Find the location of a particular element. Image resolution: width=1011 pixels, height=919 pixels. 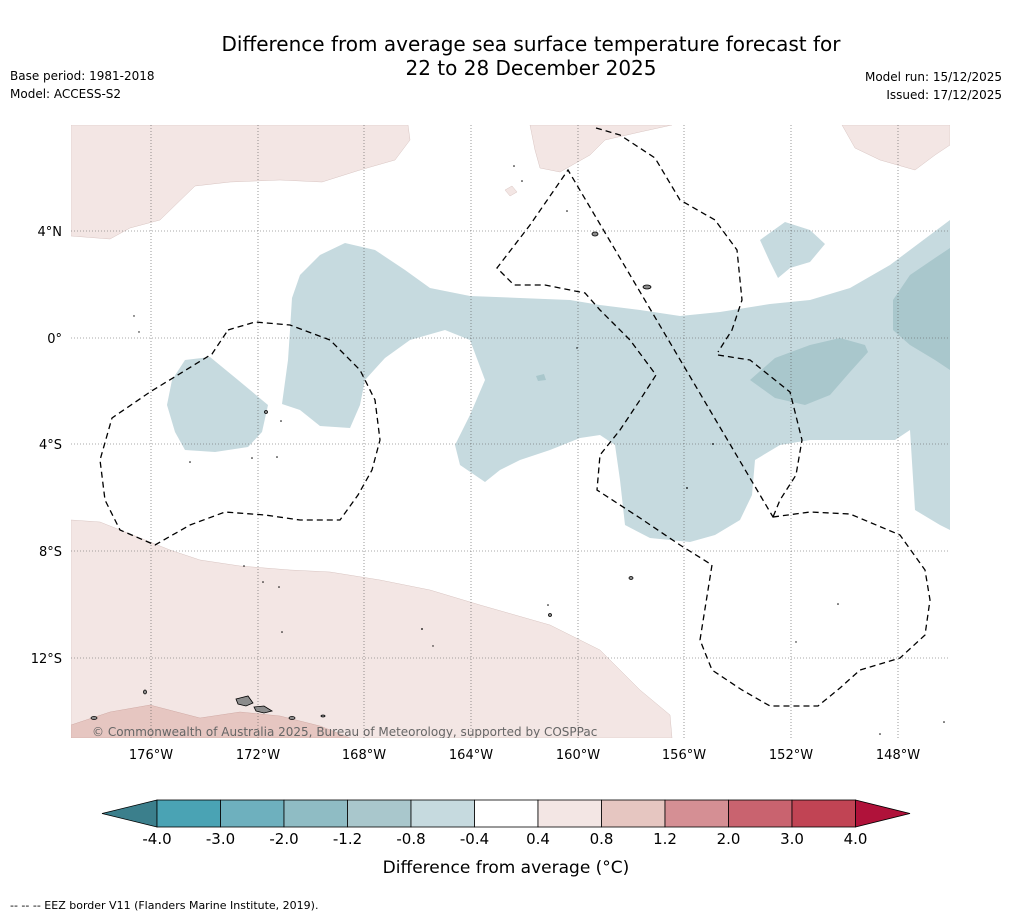

warm-region-northeast is located at coordinates (895, 148).